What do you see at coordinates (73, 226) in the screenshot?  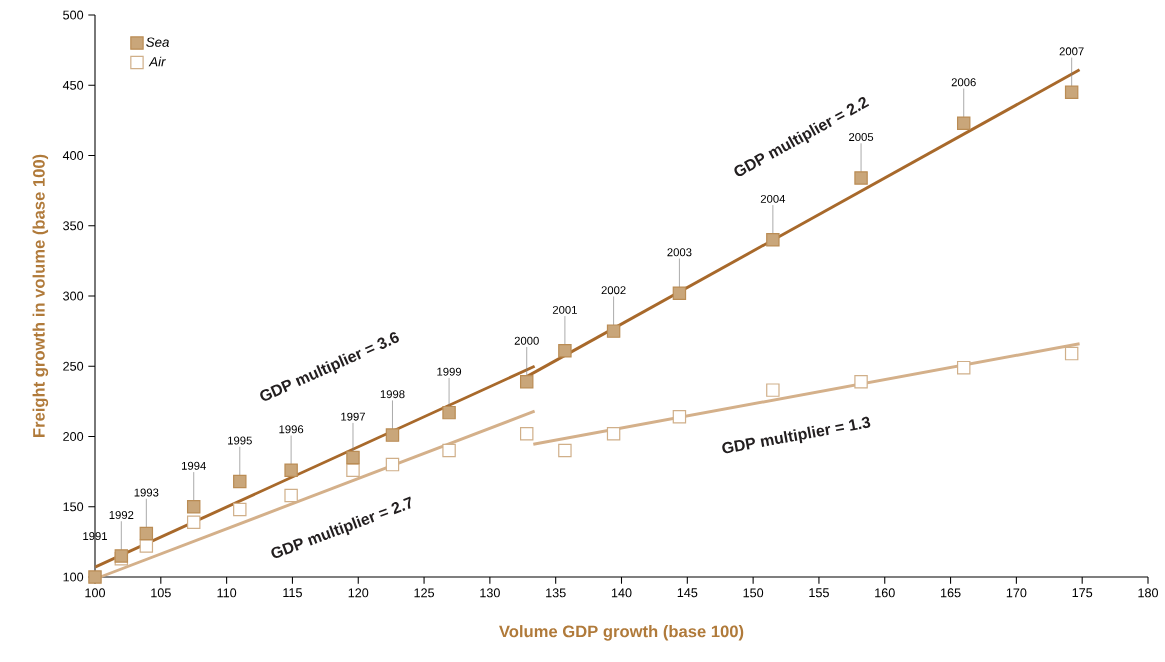 I see `y-tick-label: 350` at bounding box center [73, 226].